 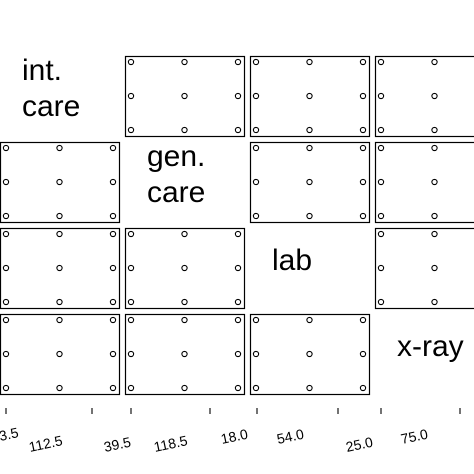 I want to click on panel-r4-c3, so click(x=310, y=354).